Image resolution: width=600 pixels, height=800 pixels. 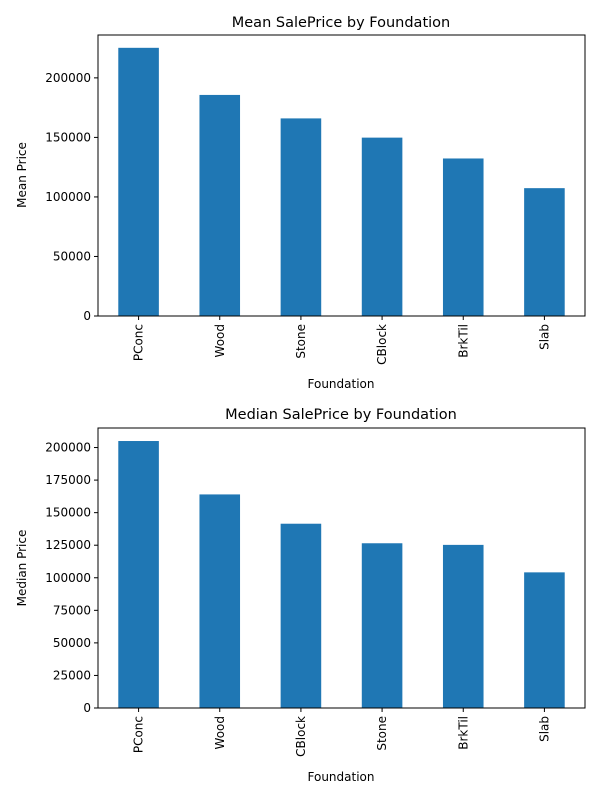 I want to click on x-ticks: PConc Wood CBlock Stone BrkTil Slab, so click(x=341, y=732).